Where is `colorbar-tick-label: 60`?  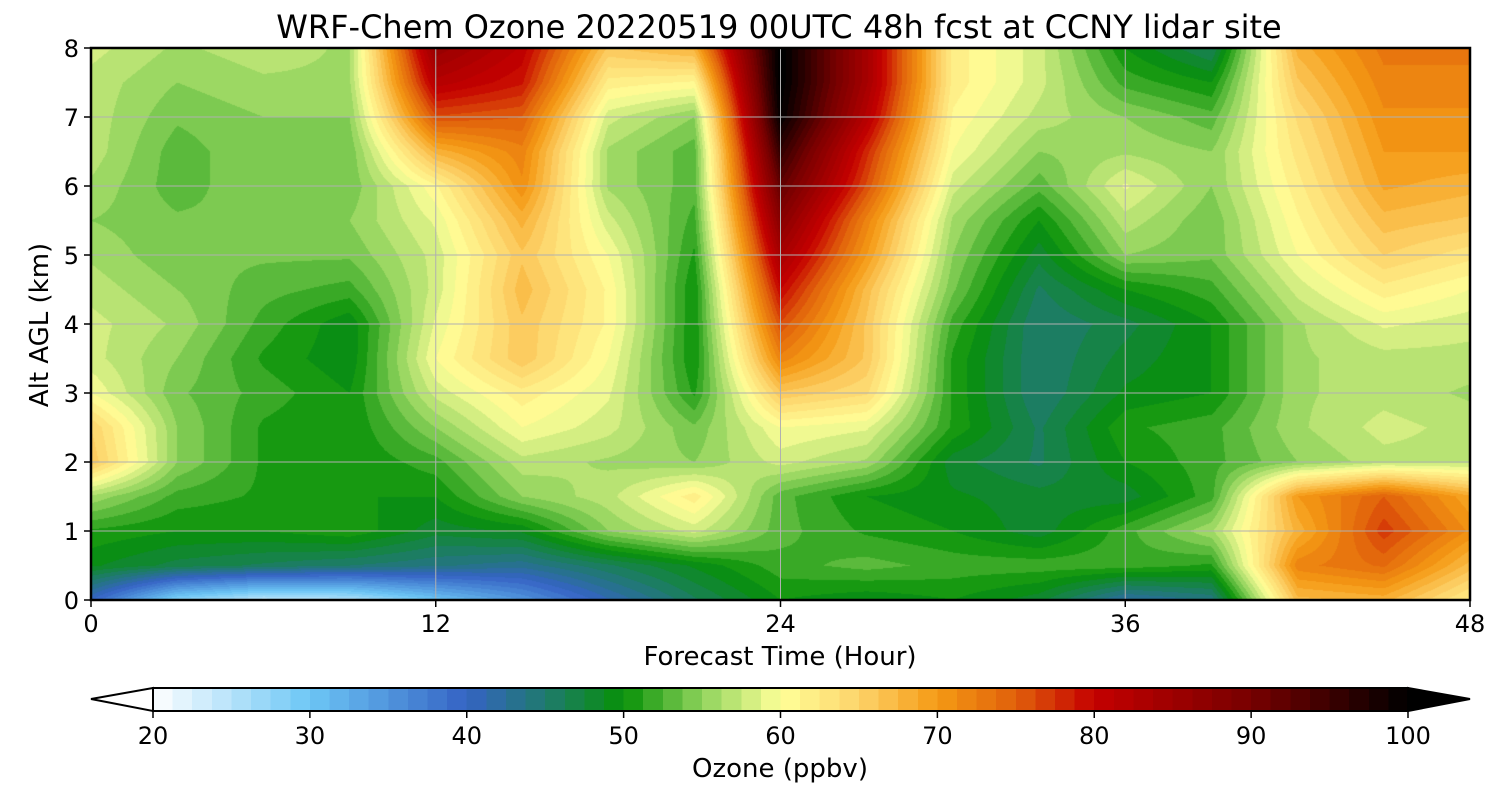 colorbar-tick-label: 60 is located at coordinates (780, 736).